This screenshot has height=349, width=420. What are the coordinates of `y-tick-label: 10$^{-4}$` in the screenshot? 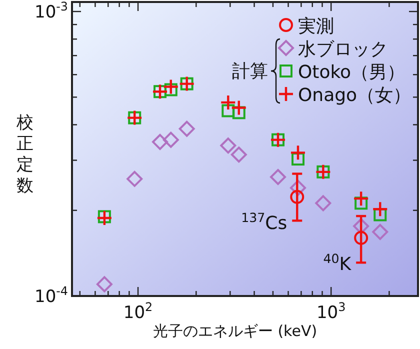 It's located at (51, 295).